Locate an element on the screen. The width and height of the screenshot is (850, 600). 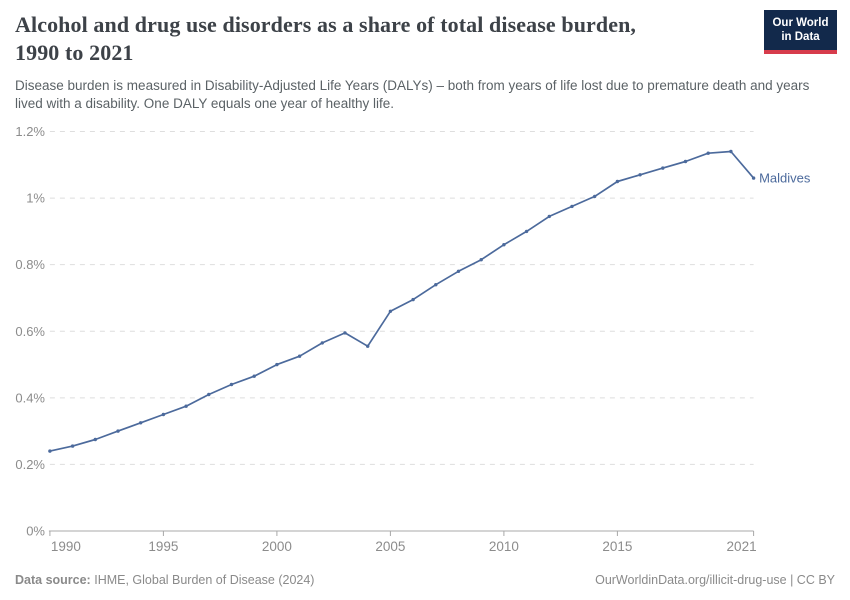
x-tick-label: 2021 is located at coordinates (742, 546).